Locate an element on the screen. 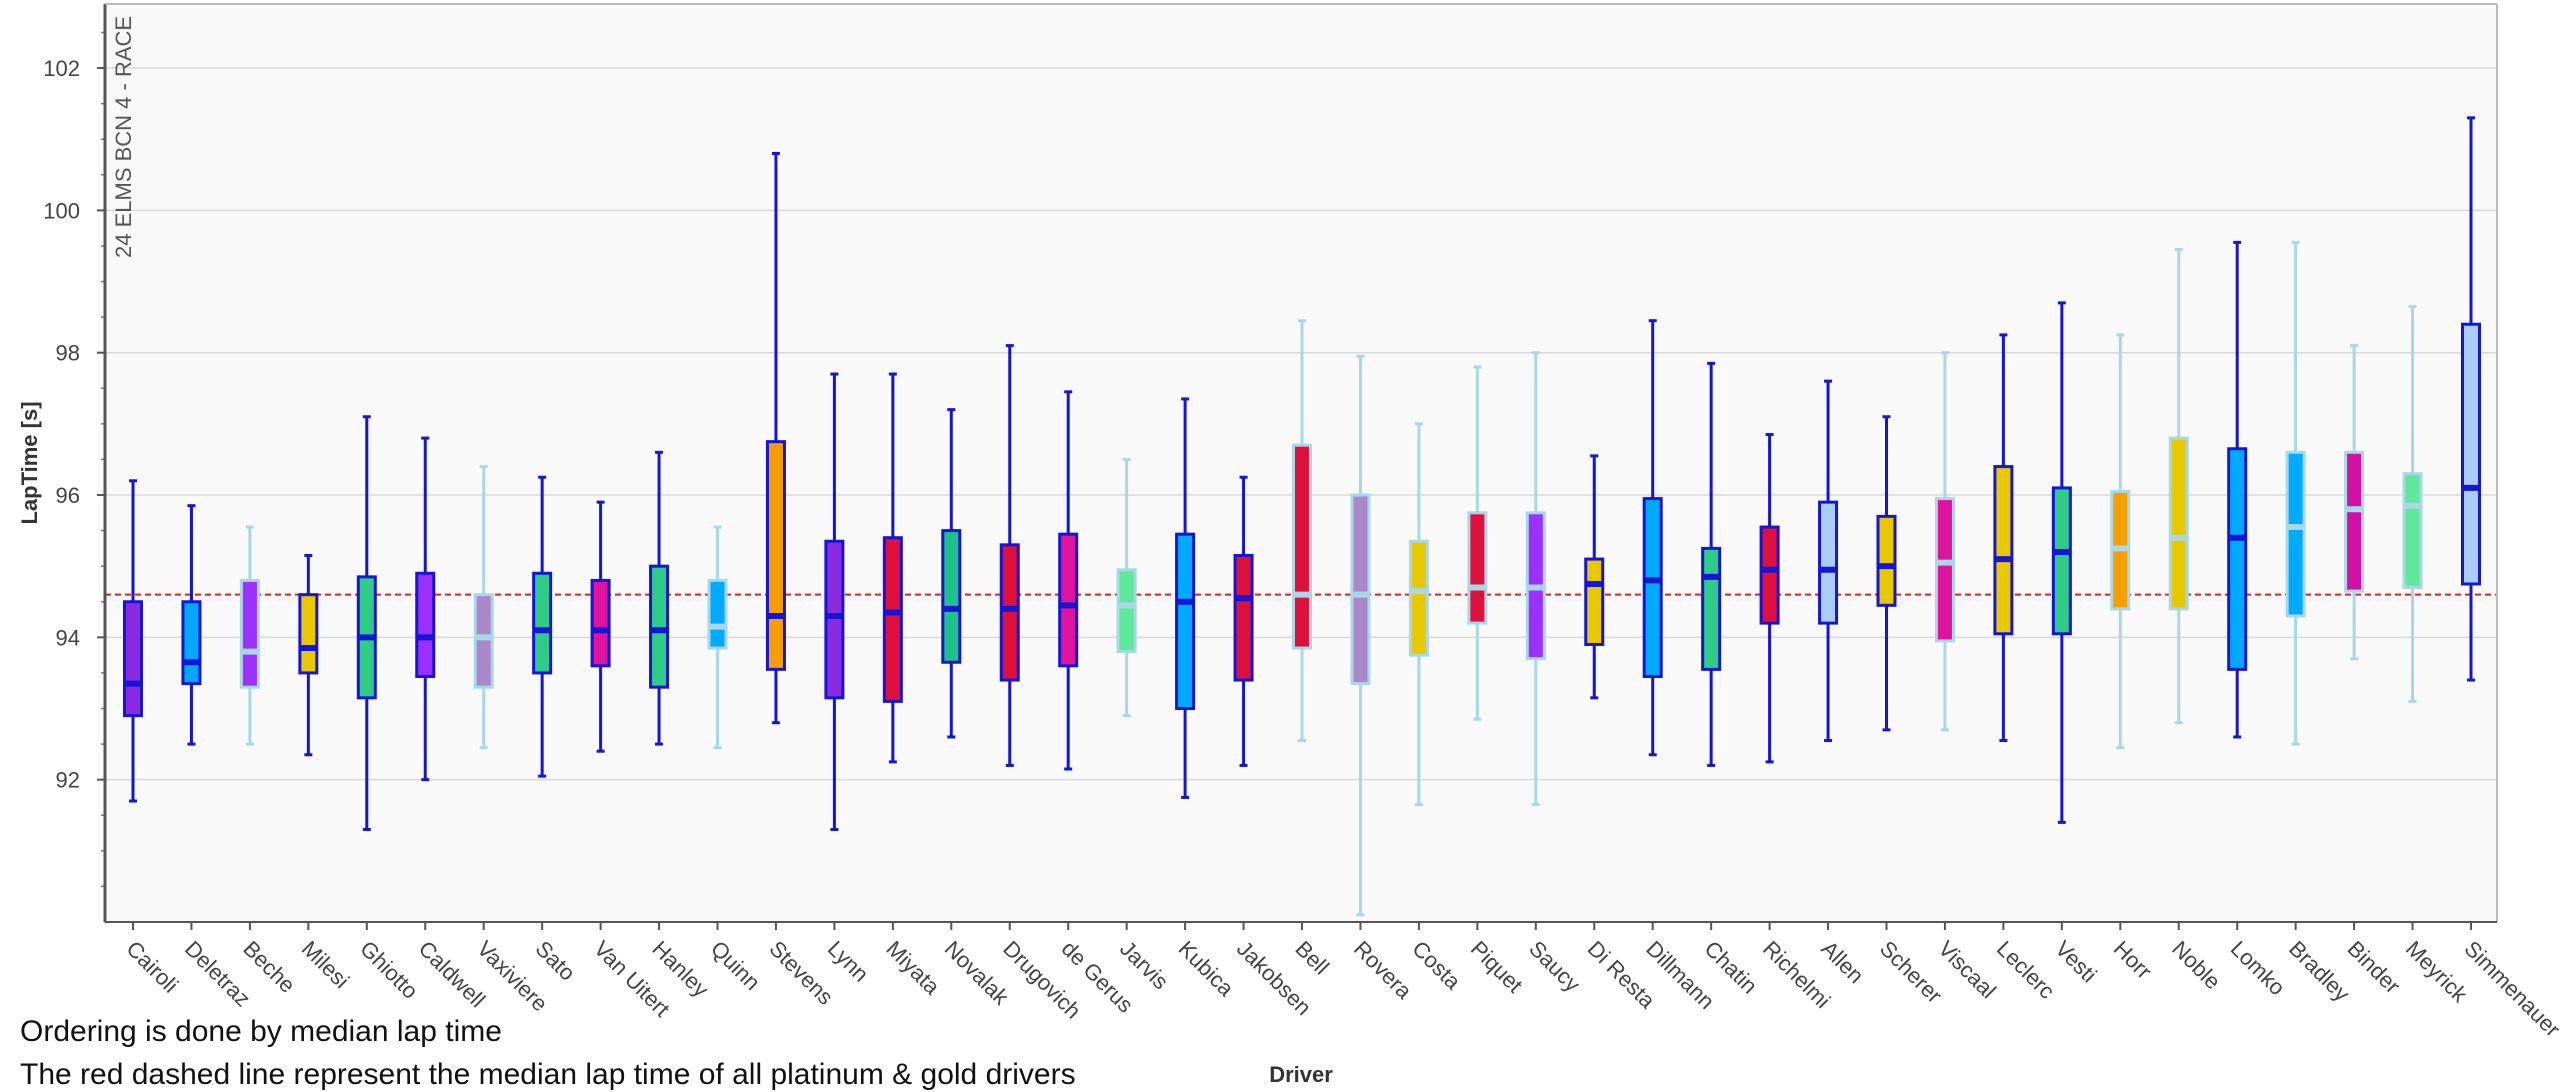  box-binder is located at coordinates (2354, 502).